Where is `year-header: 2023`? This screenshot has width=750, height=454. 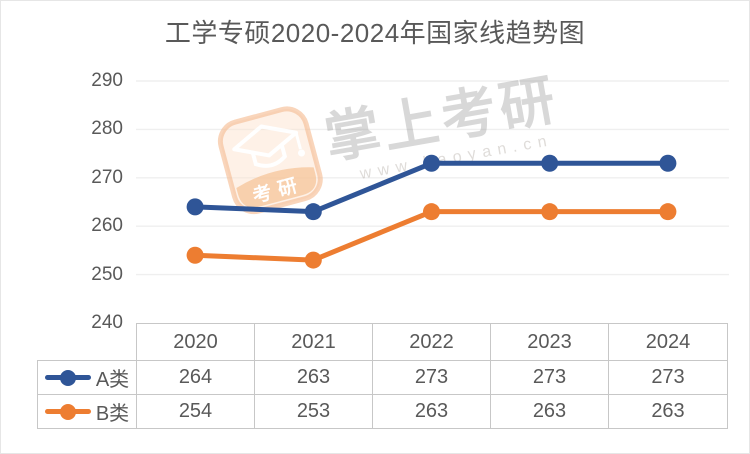 year-header: 2023 is located at coordinates (549, 342).